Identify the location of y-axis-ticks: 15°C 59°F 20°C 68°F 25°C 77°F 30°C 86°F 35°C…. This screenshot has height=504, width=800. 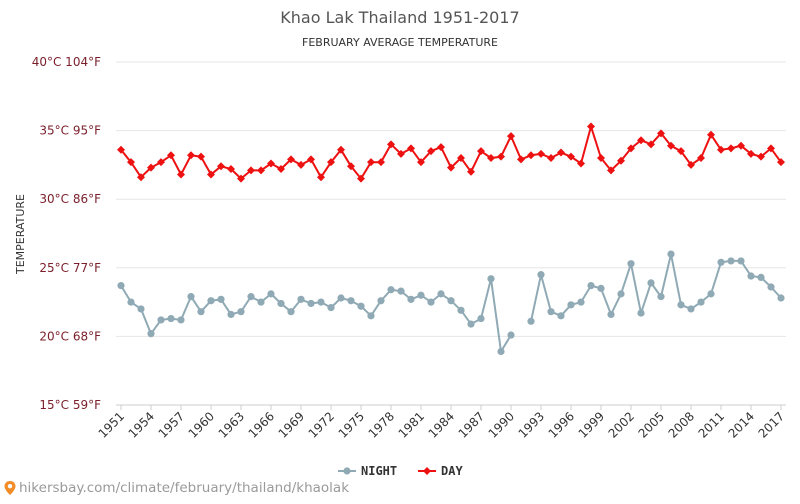
(66, 233).